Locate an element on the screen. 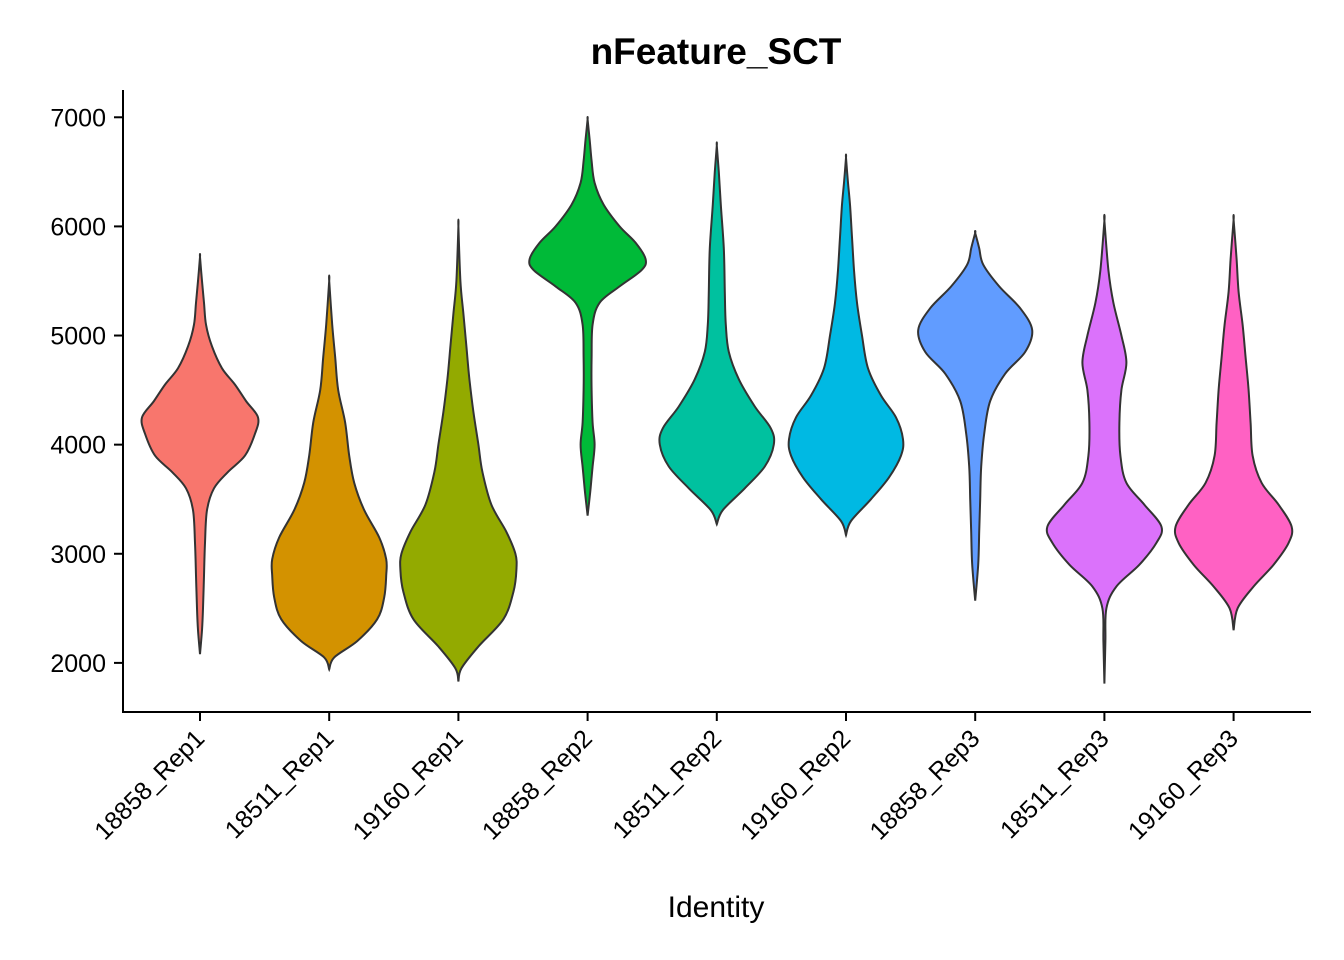  violin-19160_Rep3 is located at coordinates (1233, 422).